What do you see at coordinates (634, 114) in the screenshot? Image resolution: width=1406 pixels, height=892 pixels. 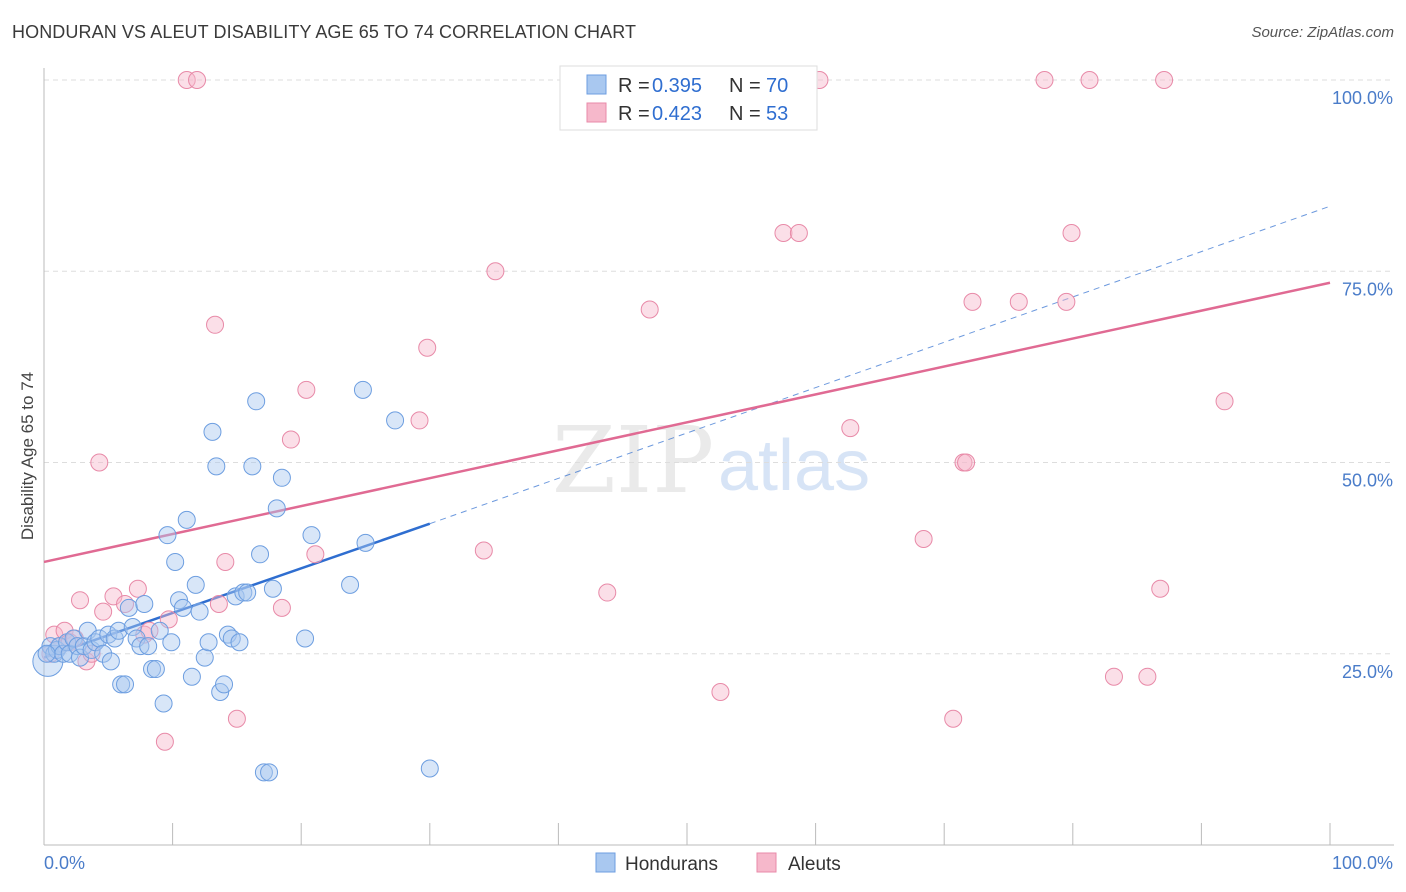 I see `legend-r-label-2: R =` at bounding box center [634, 114].